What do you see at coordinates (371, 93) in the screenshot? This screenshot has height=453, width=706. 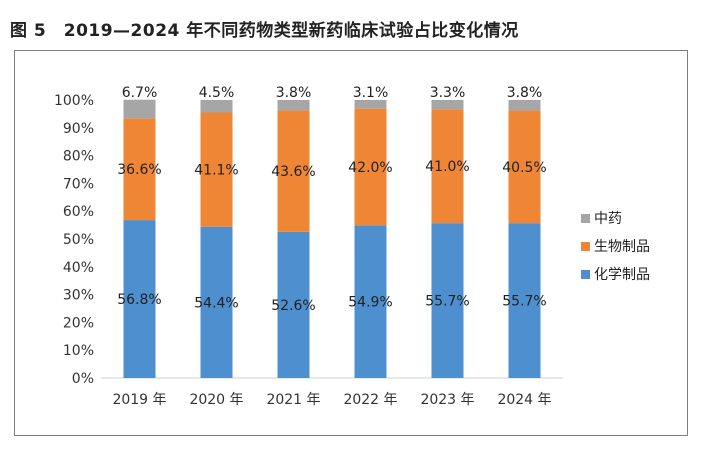 I see `data-label: 3.1%` at bounding box center [371, 93].